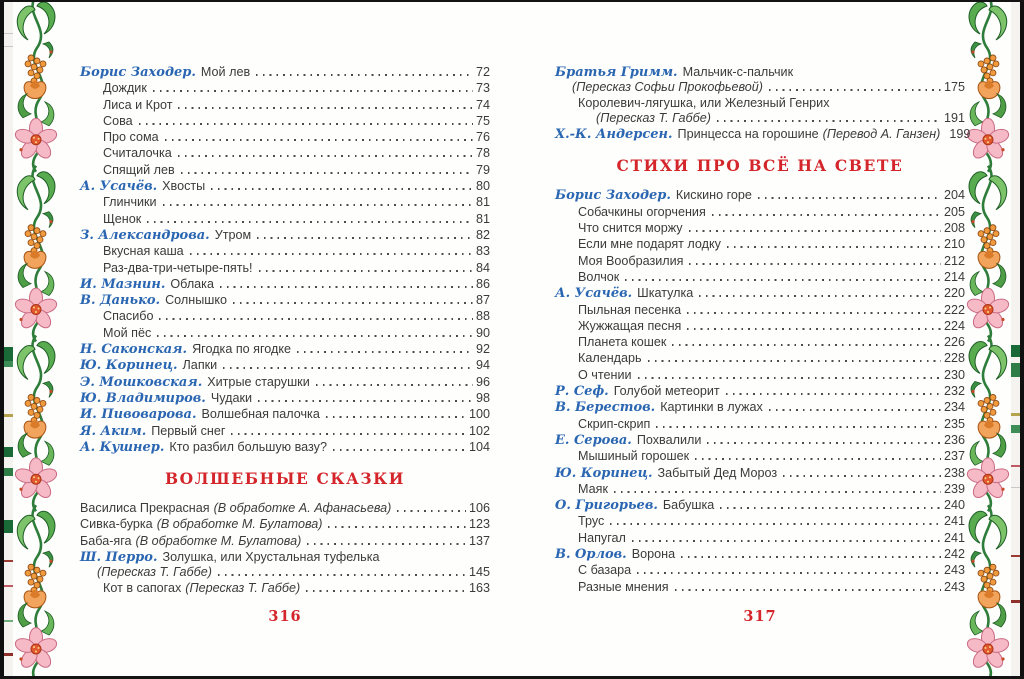  Describe the element at coordinates (120, 301) in the screenshot. I see `toc-author: В. Данько.` at that location.